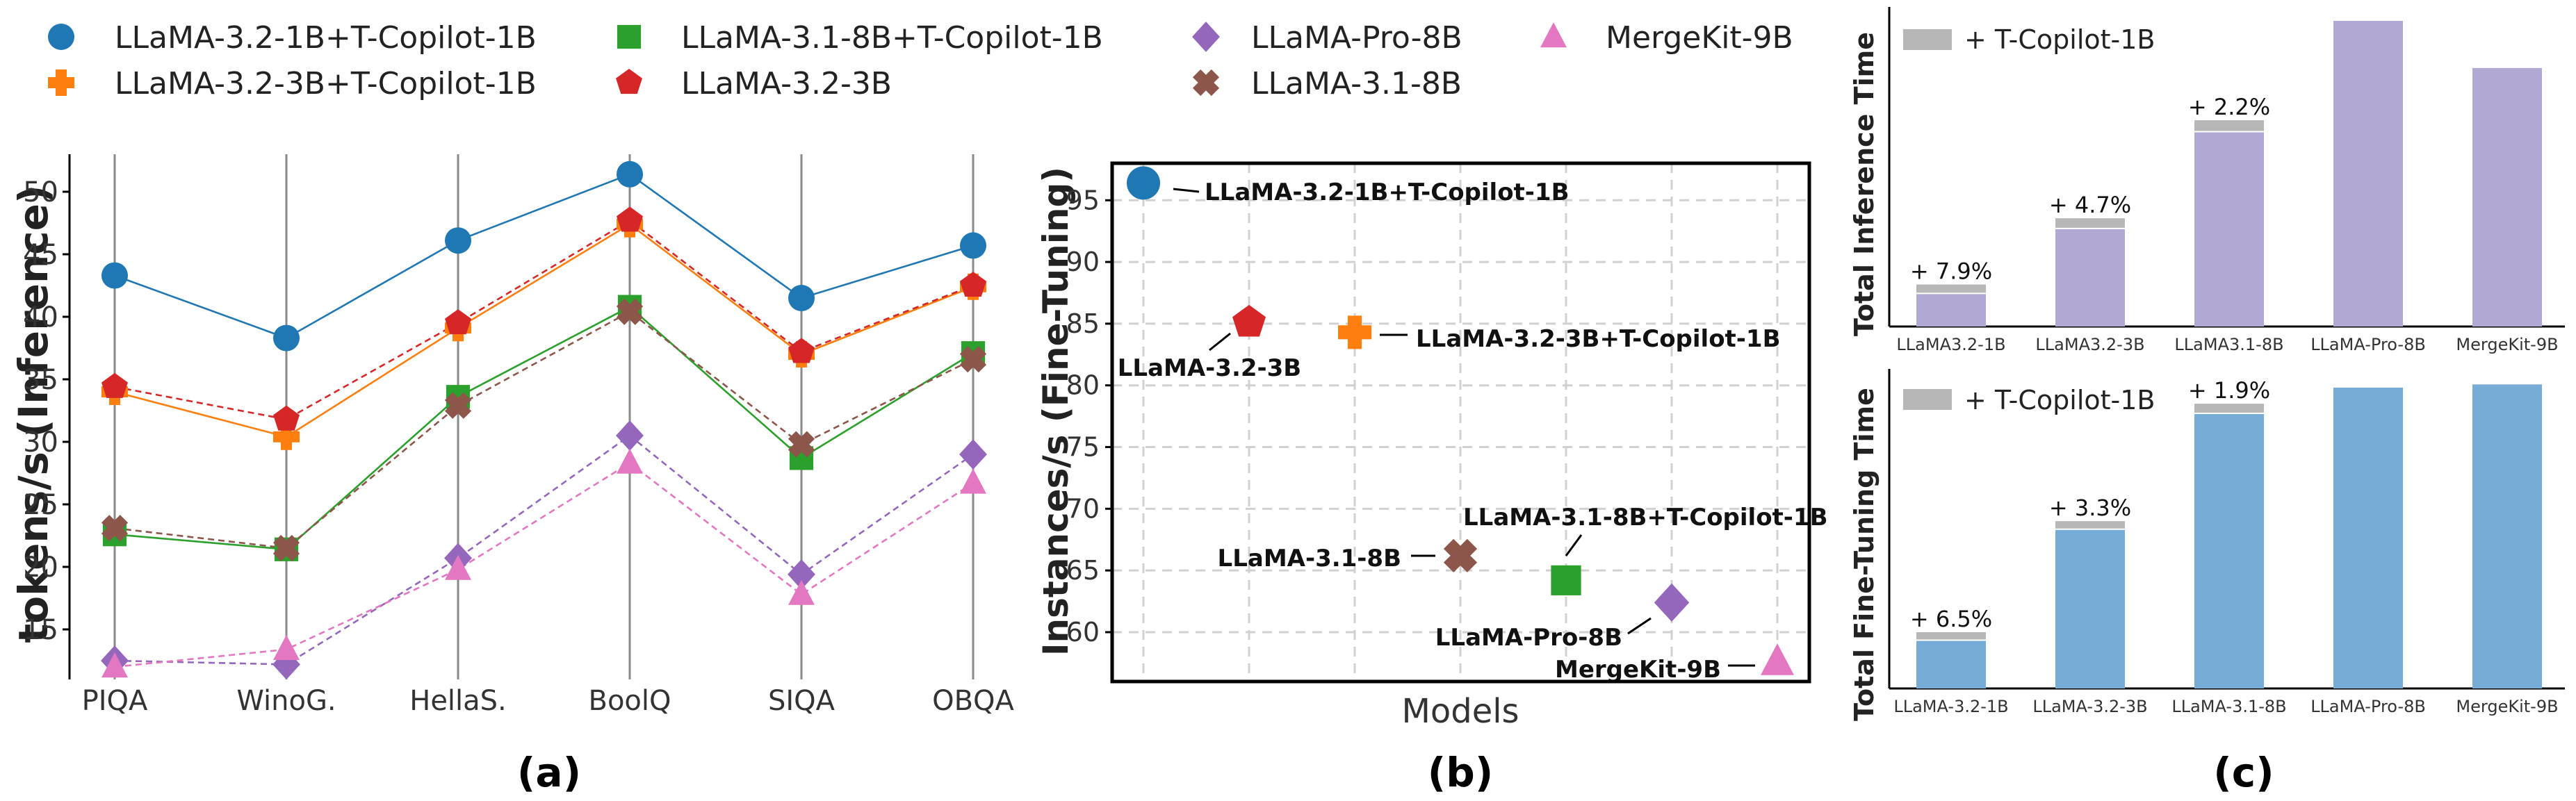 The height and width of the screenshot is (801, 2576). What do you see at coordinates (630, 701) in the screenshot?
I see `panel-a-x-tick-label: BoolQ` at bounding box center [630, 701].